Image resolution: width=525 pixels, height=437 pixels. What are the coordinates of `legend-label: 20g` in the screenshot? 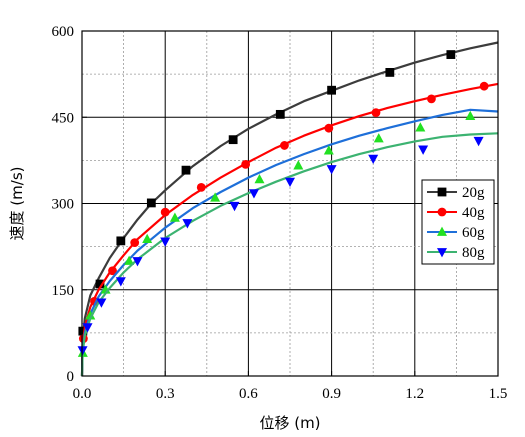 It's located at (473, 193).